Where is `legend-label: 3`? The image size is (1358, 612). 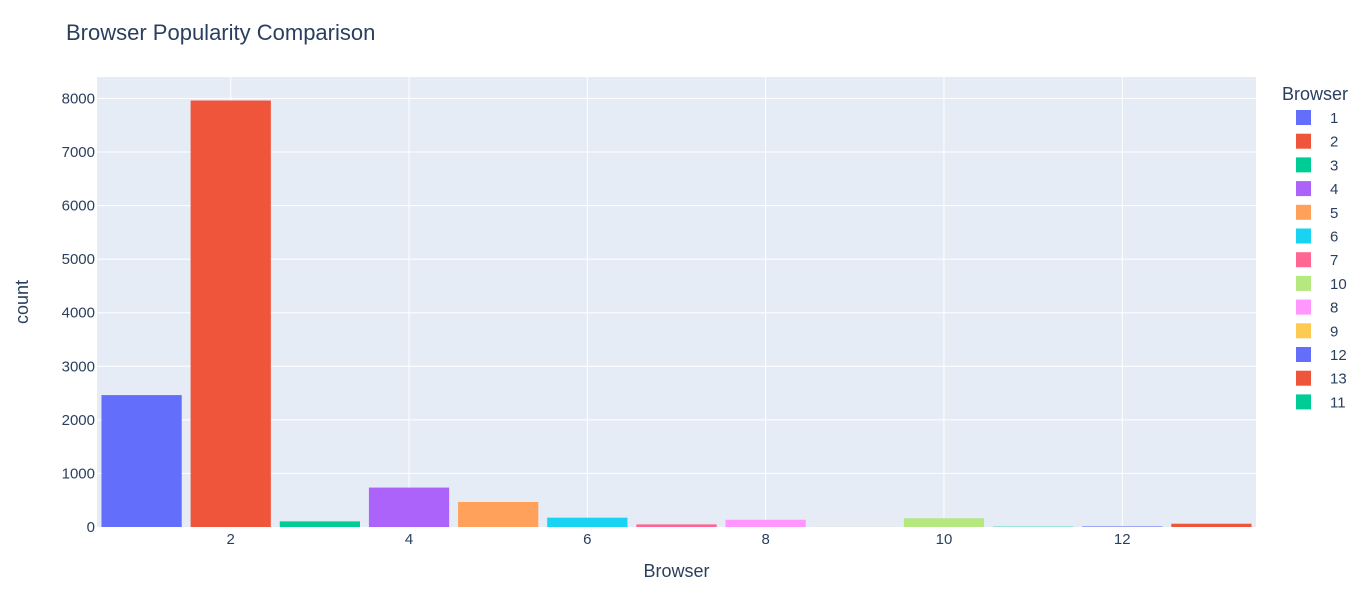
legend-label: 3 is located at coordinates (1334, 165).